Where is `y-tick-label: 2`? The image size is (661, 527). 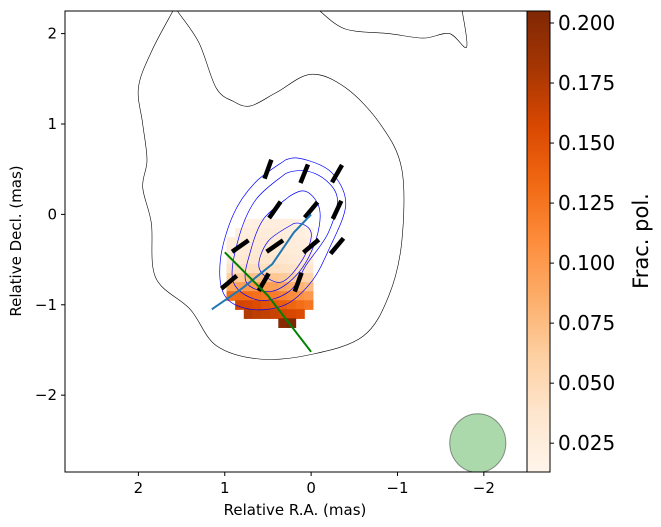 y-tick-label: 2 is located at coordinates (52, 34).